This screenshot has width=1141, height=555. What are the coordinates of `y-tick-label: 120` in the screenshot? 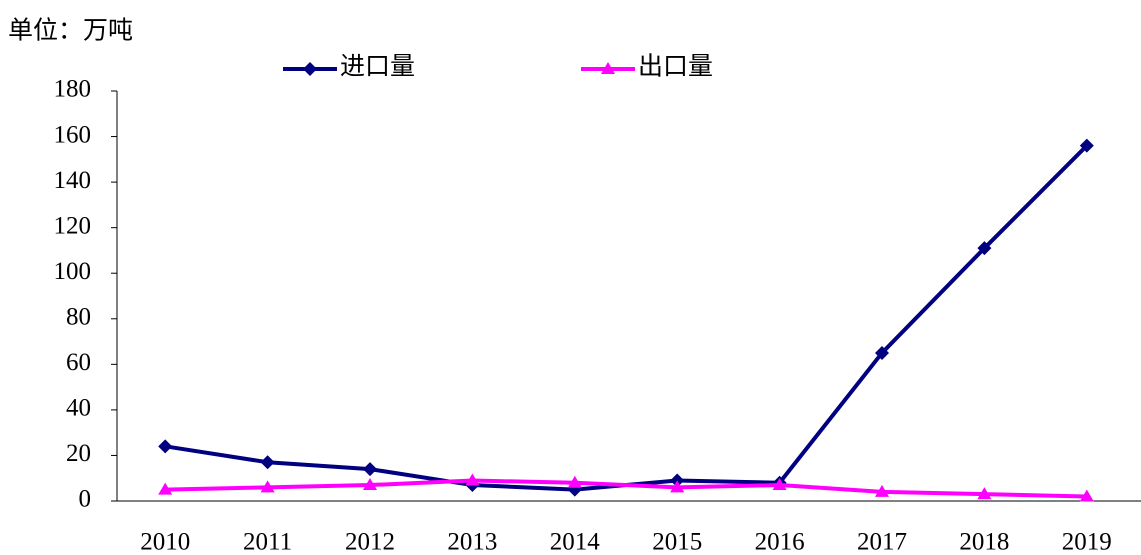 It's located at (73, 225).